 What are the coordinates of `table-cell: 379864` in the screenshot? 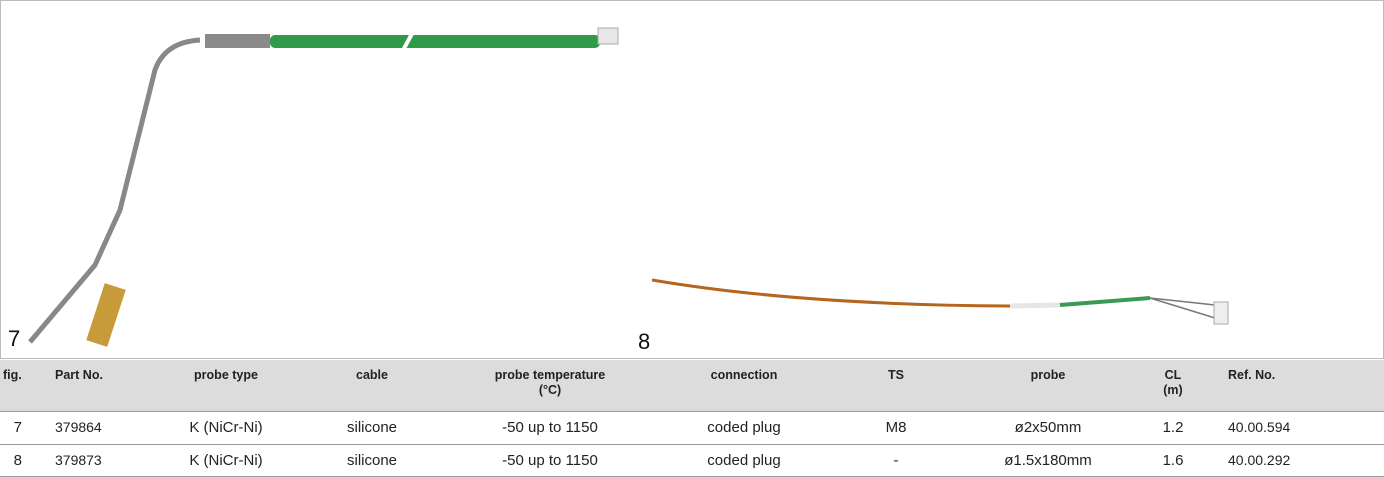 It's located at (78, 427).